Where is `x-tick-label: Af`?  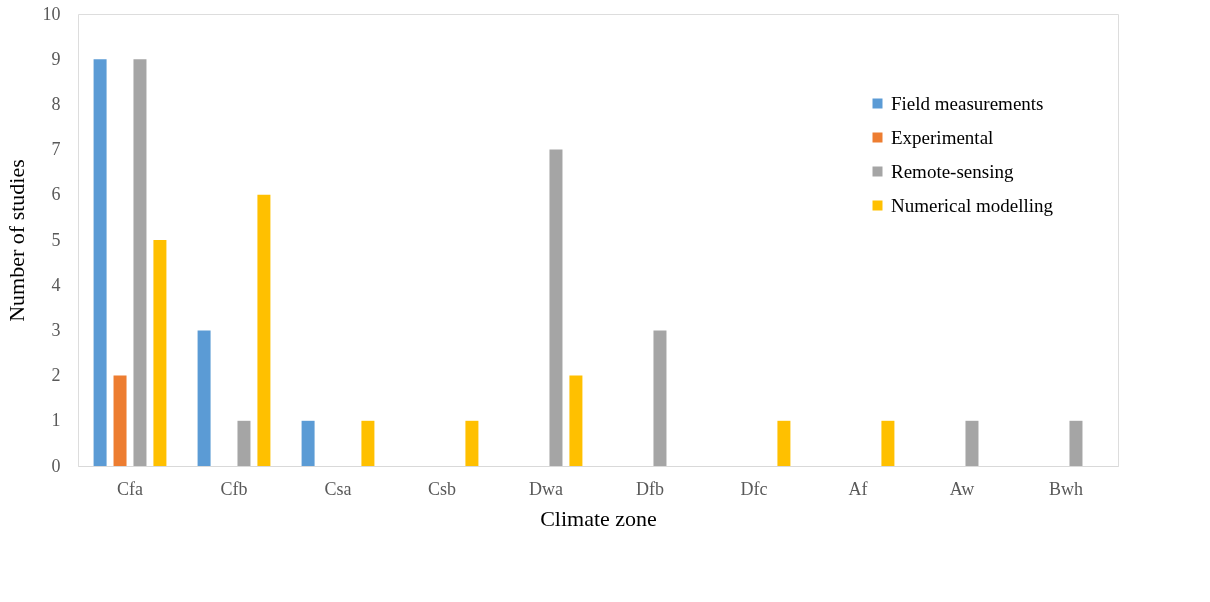 x-tick-label: Af is located at coordinates (858, 488).